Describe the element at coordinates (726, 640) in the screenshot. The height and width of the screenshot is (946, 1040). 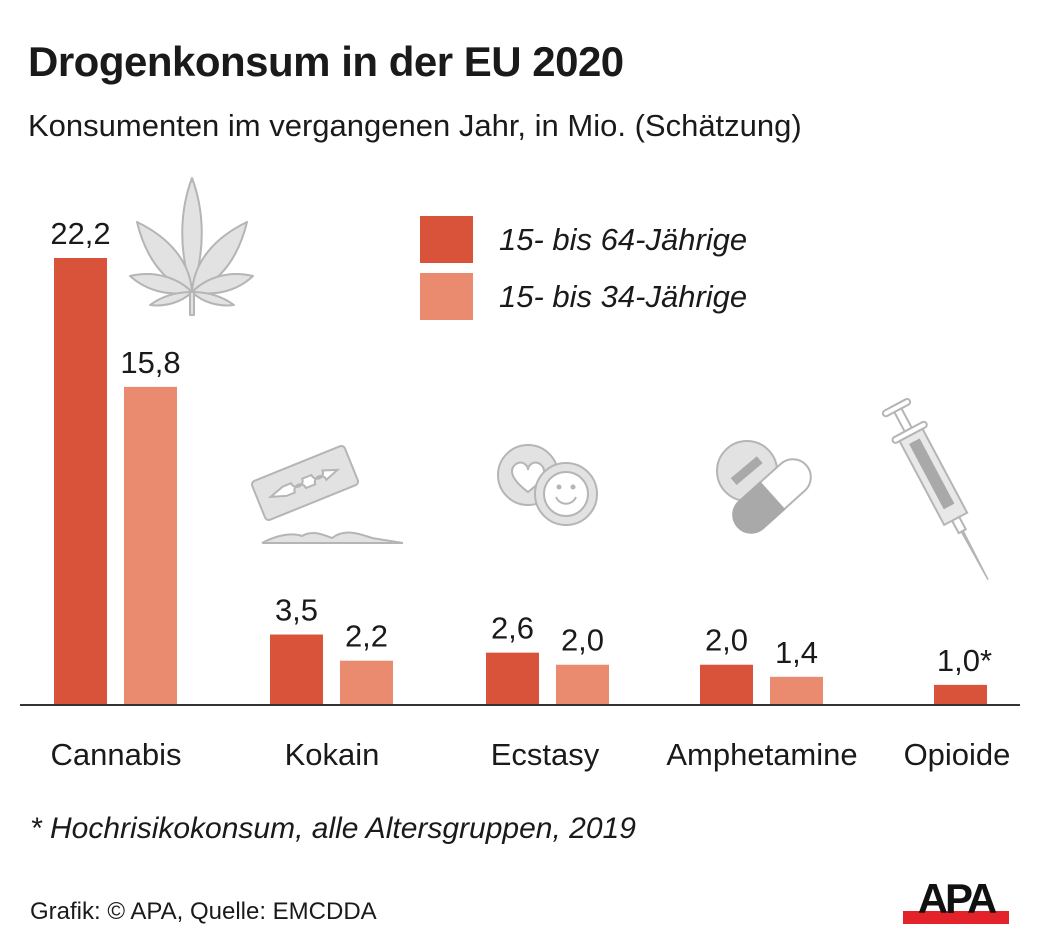
I see `value-label-amphetamine-series-1: 2,0` at that location.